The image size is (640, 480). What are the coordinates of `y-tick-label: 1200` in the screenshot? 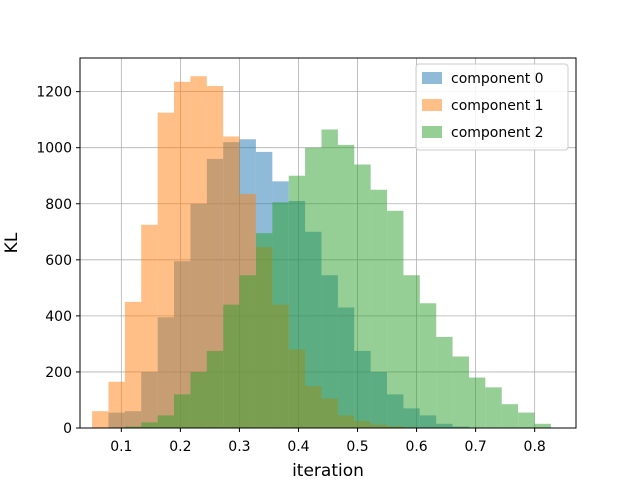 It's located at (54, 93).